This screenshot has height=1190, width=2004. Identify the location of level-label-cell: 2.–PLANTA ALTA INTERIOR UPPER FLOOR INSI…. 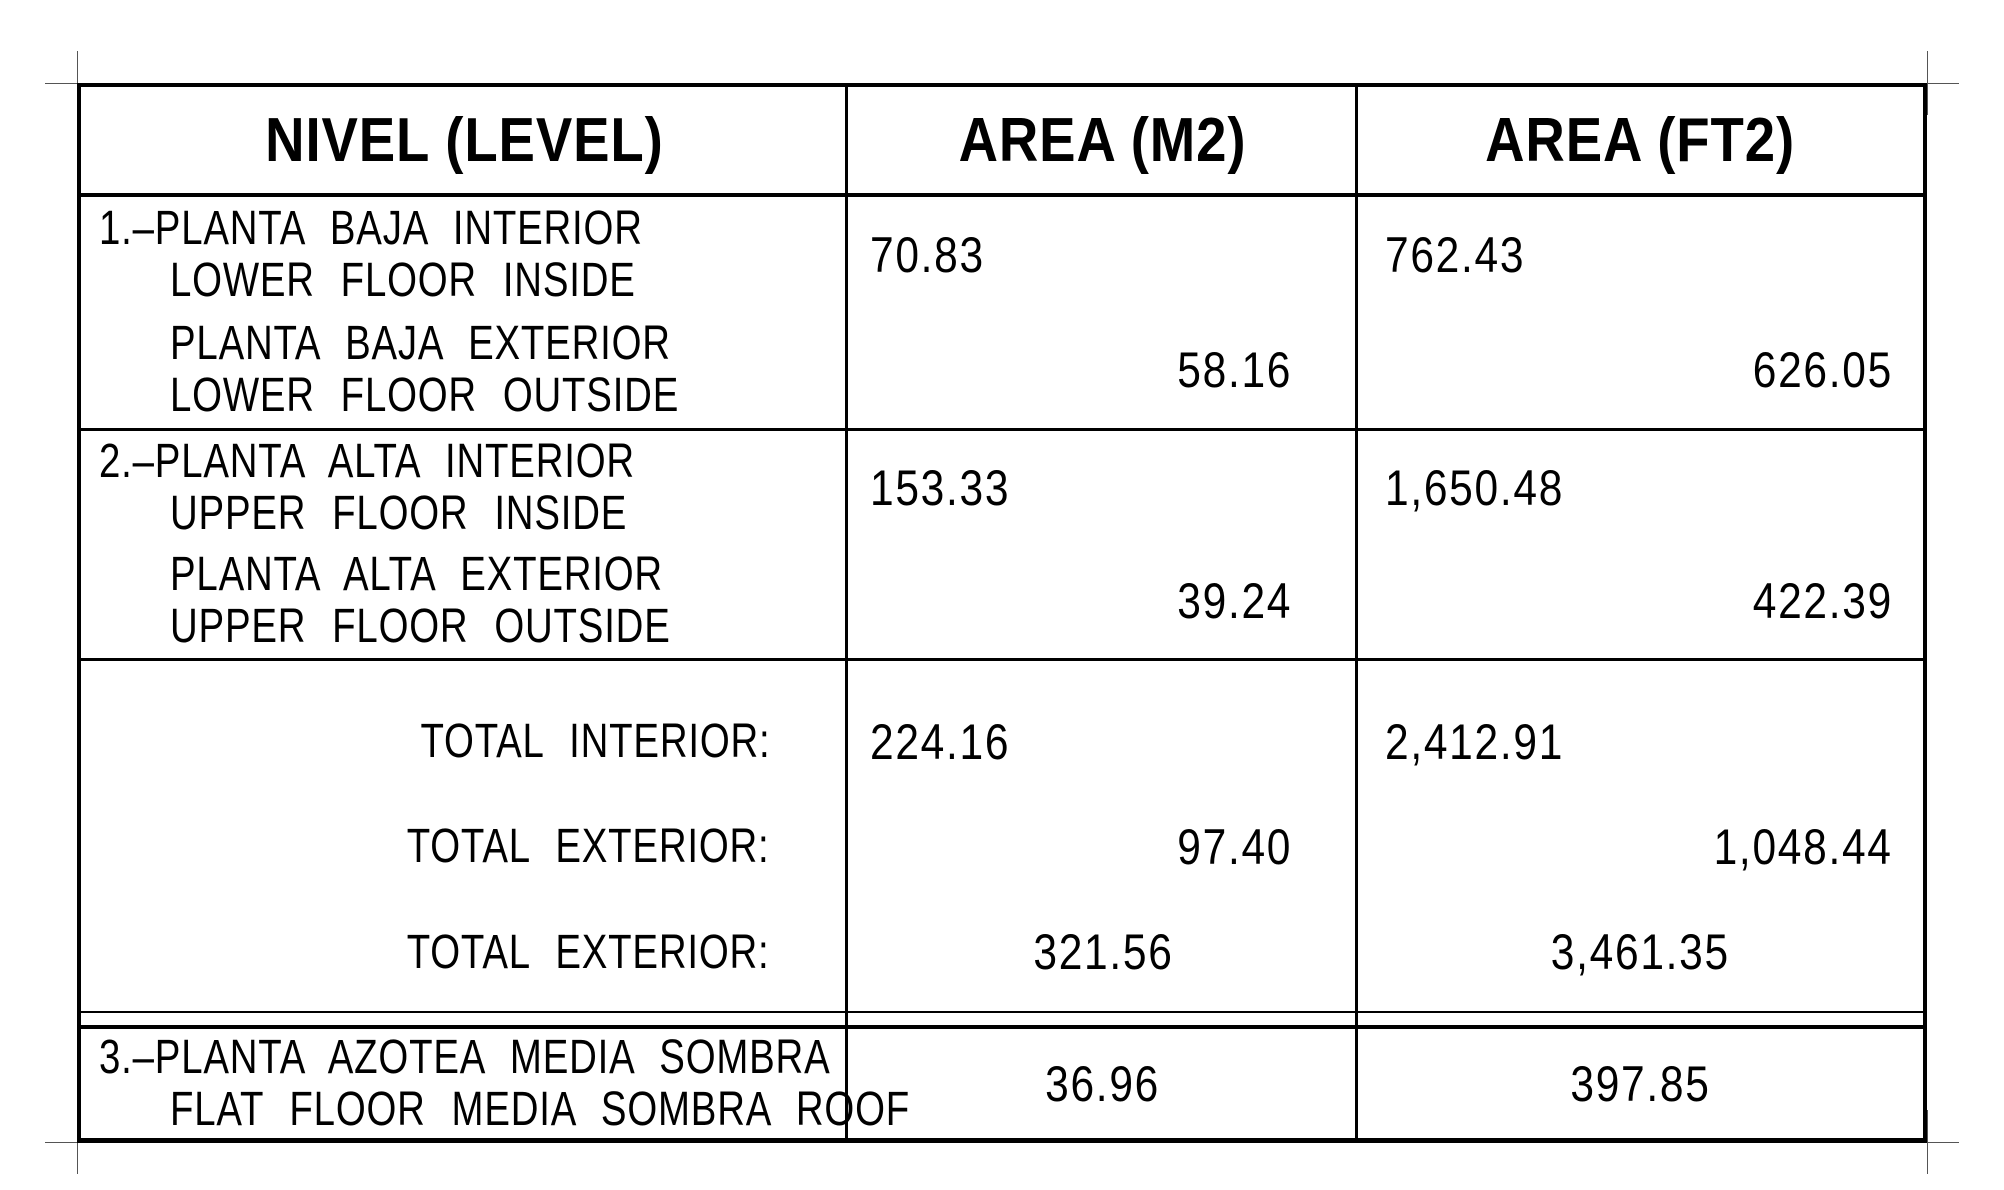
(464, 488).